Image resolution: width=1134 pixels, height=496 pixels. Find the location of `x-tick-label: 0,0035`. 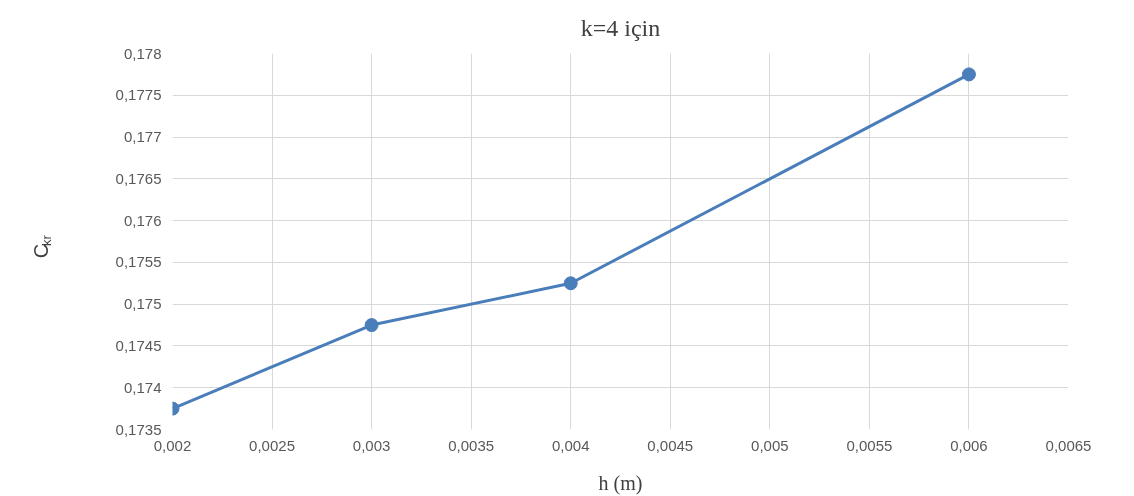

x-tick-label: 0,0035 is located at coordinates (471, 445).